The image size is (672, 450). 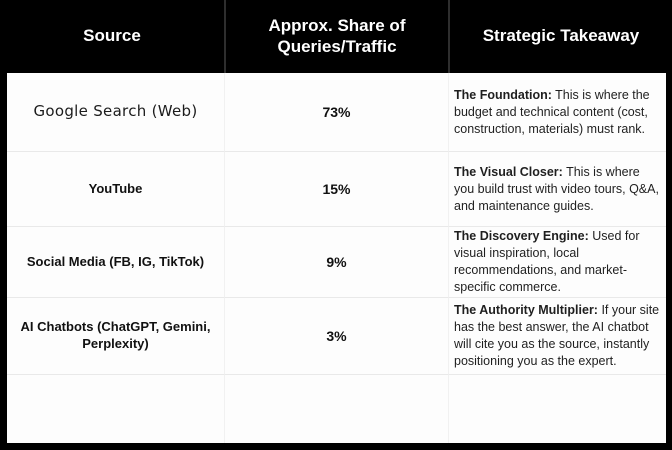 What do you see at coordinates (115, 262) in the screenshot?
I see `source-cell-social-media: Social Media (FB, IG, TikTok)` at bounding box center [115, 262].